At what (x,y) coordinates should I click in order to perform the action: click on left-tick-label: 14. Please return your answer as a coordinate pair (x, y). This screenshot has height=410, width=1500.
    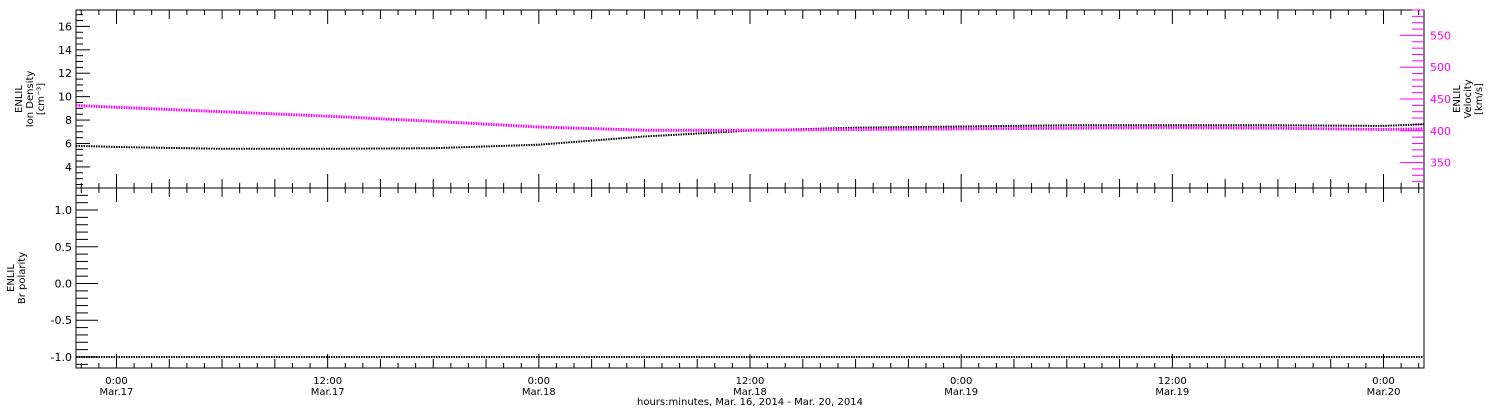
    Looking at the image, I should click on (65, 50).